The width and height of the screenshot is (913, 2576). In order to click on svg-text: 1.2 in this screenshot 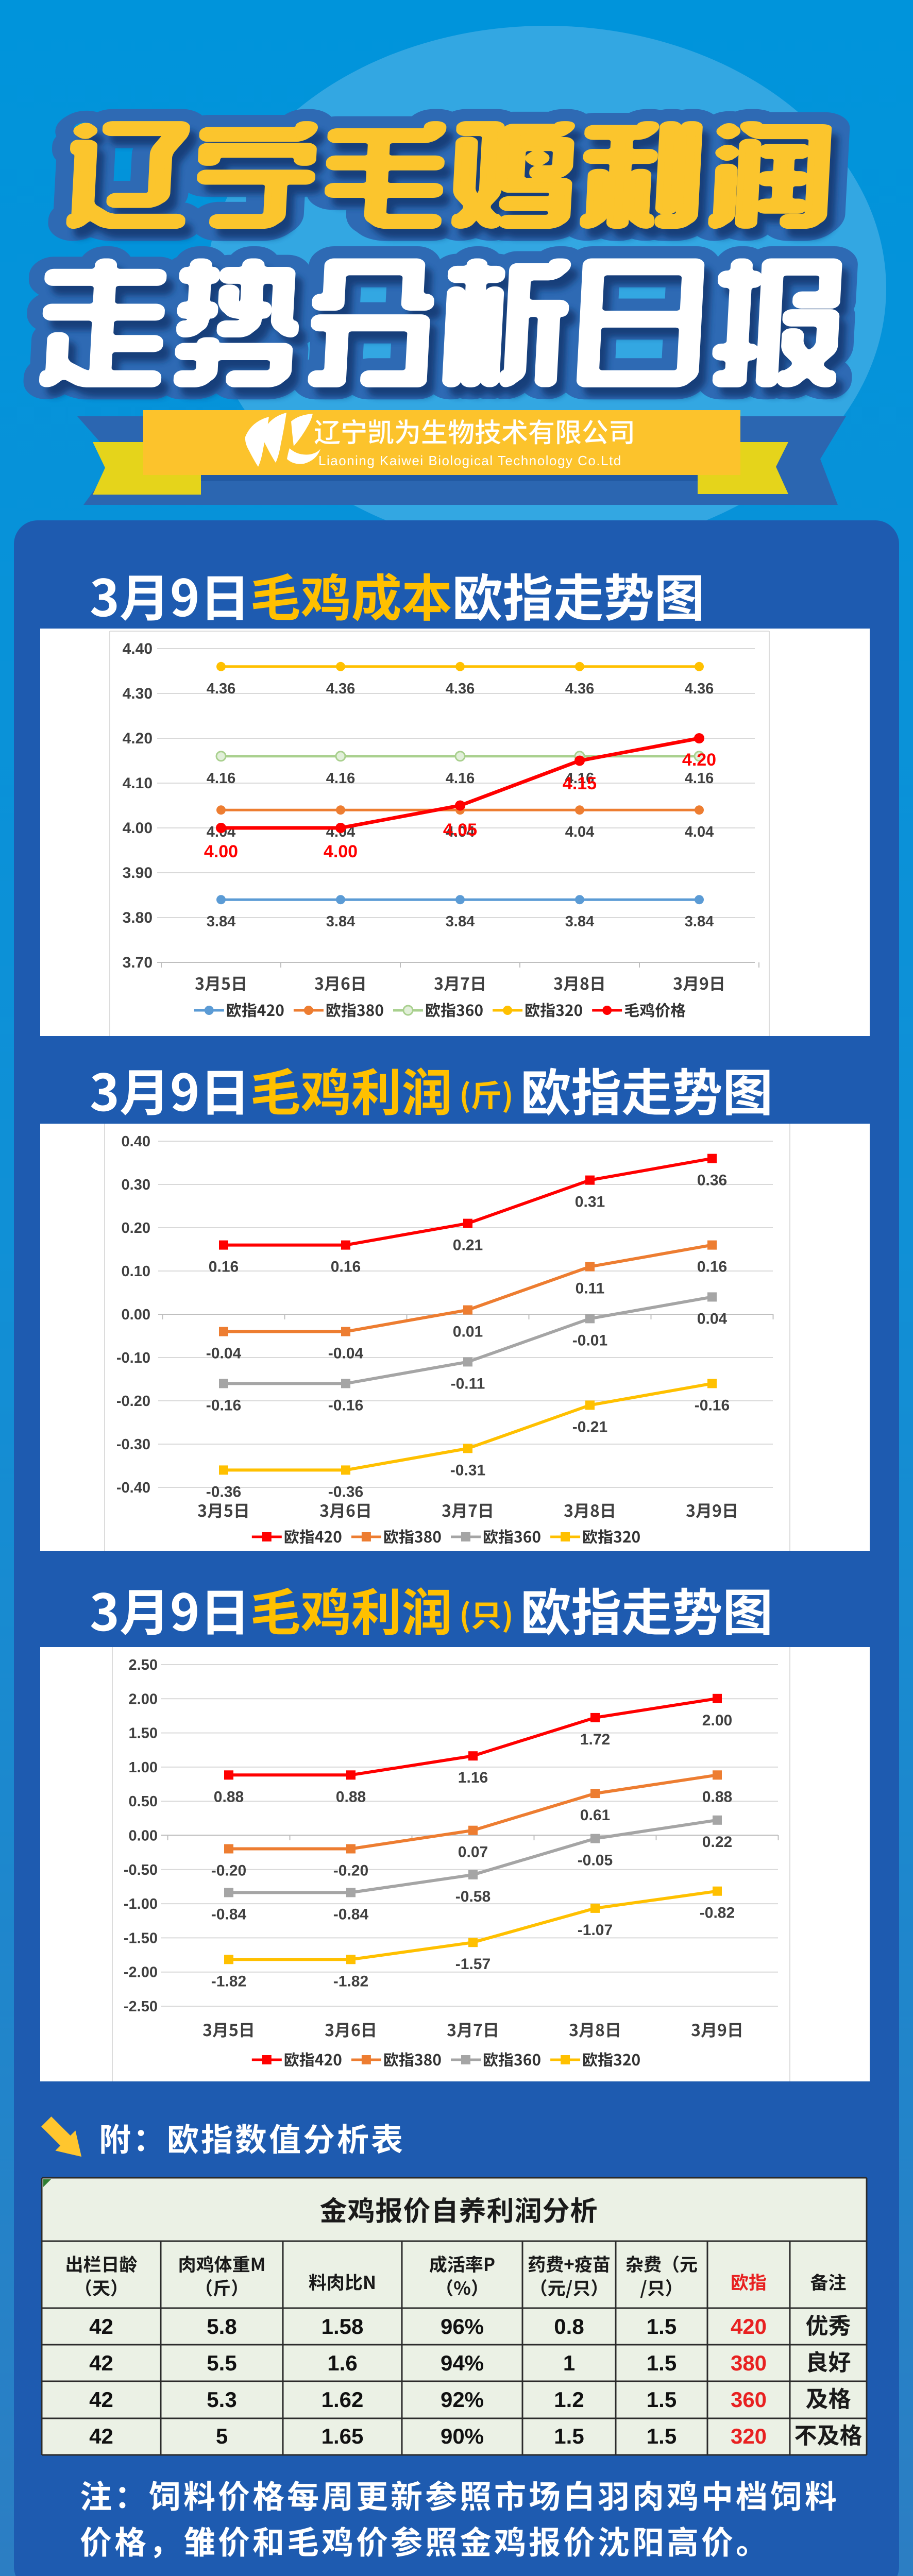, I will do `click(569, 2399)`.